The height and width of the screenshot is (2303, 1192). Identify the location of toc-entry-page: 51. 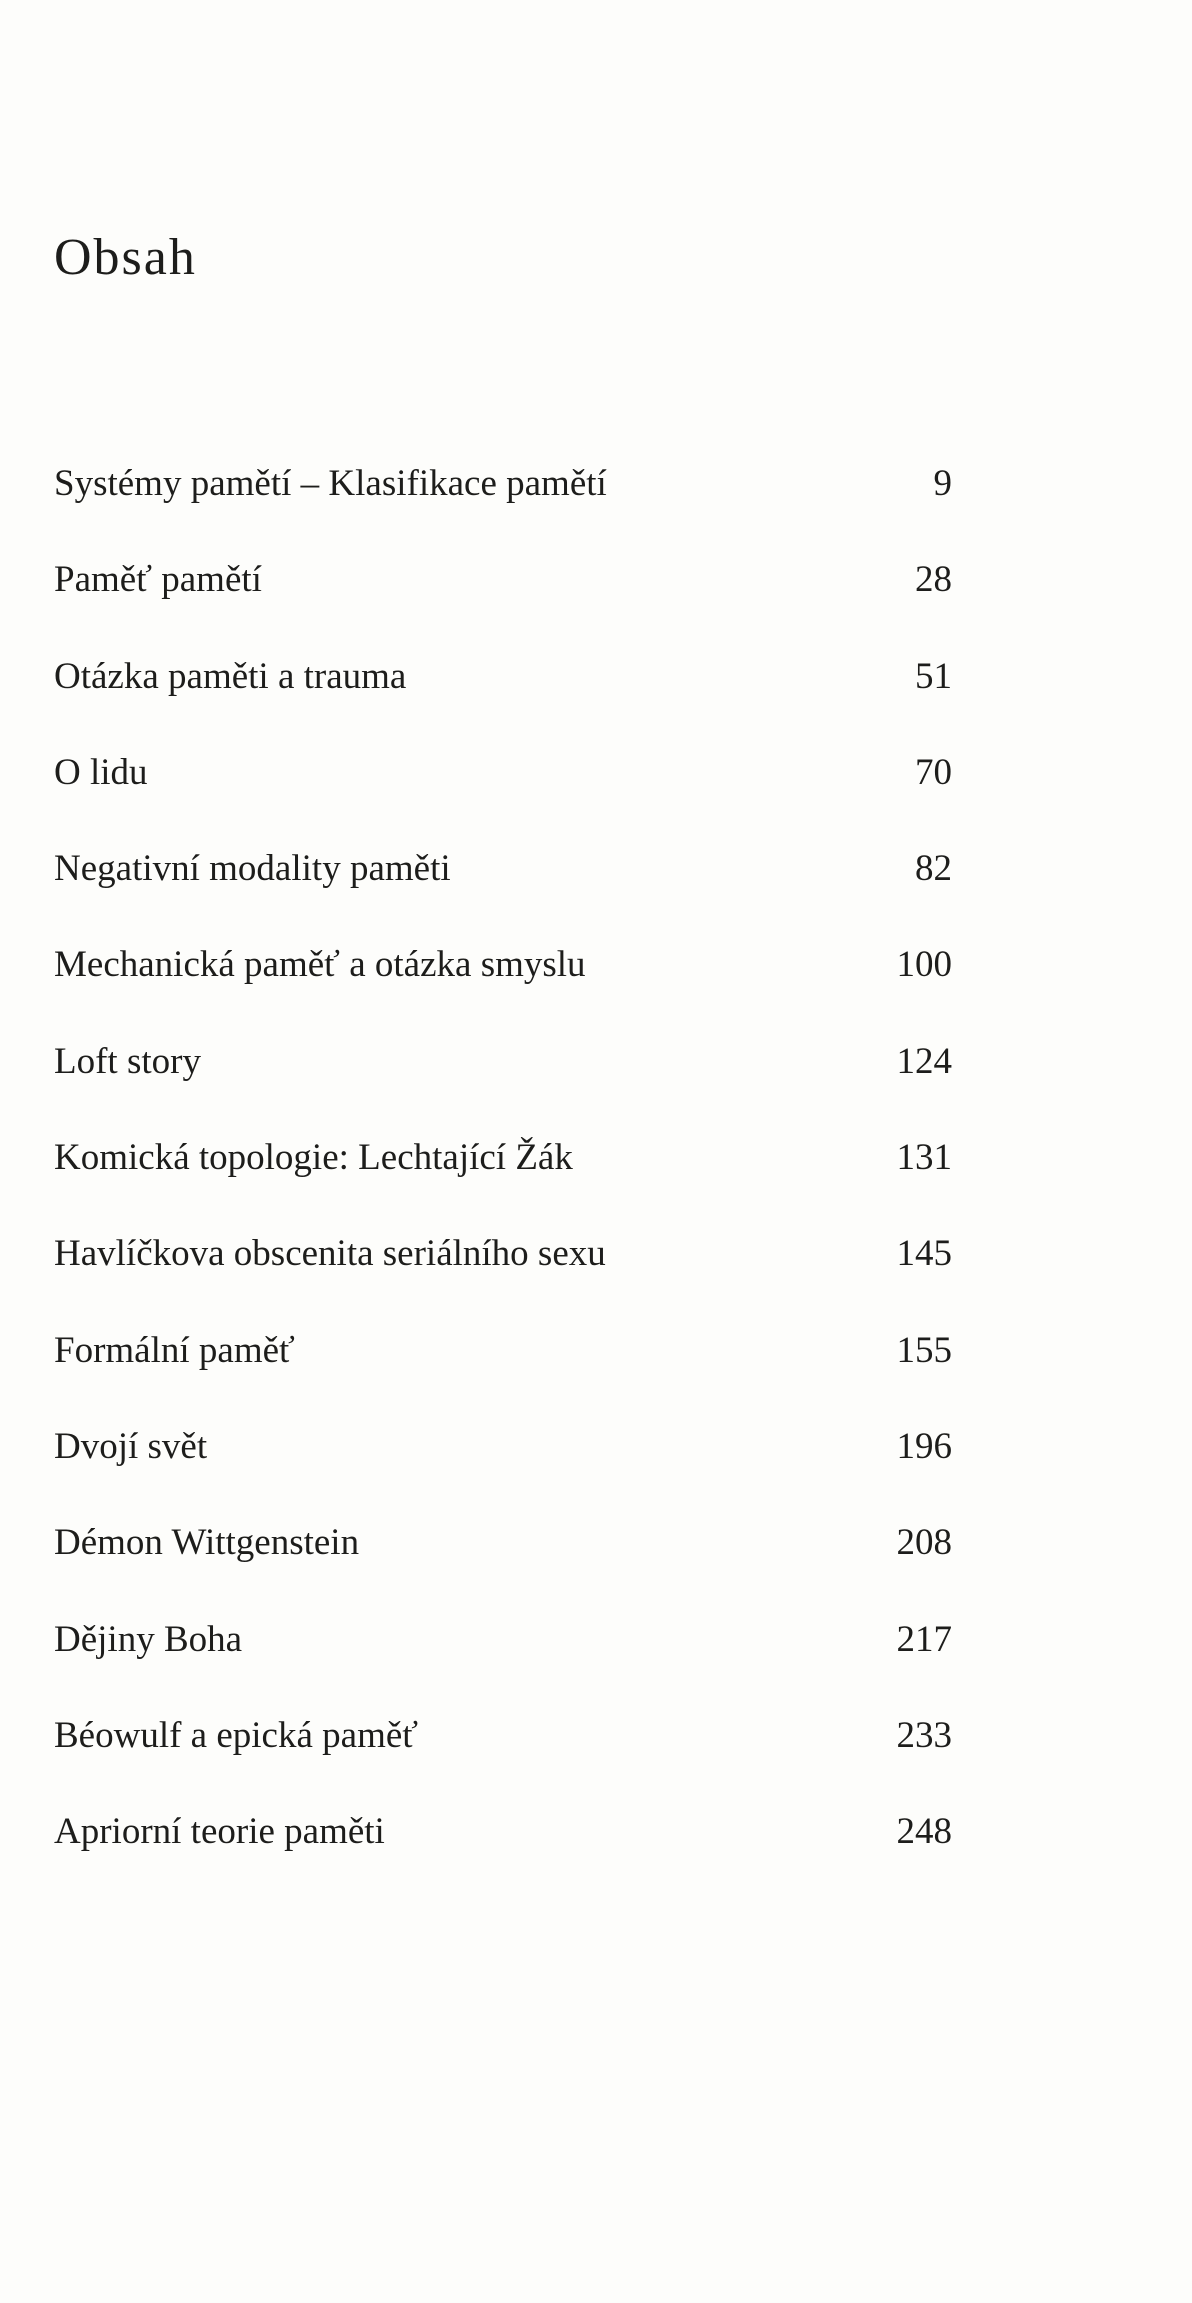
(933, 676).